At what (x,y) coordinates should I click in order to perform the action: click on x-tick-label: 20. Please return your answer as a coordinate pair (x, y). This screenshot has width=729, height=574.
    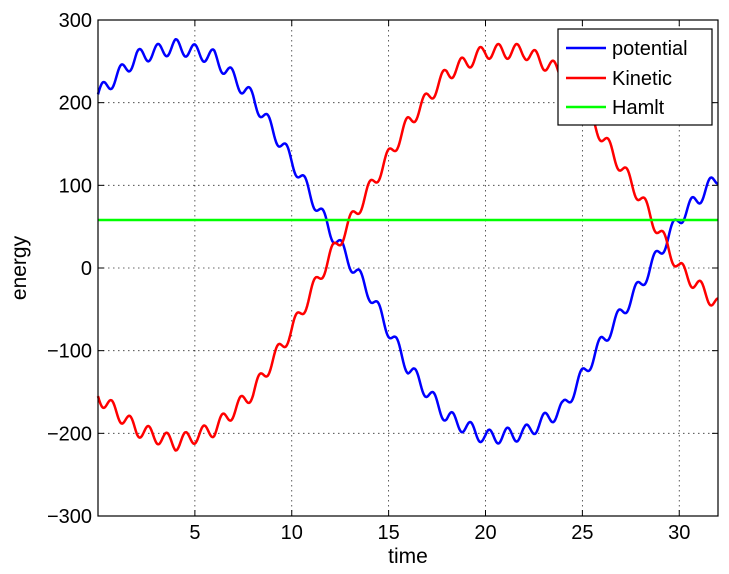
    Looking at the image, I should click on (485, 533).